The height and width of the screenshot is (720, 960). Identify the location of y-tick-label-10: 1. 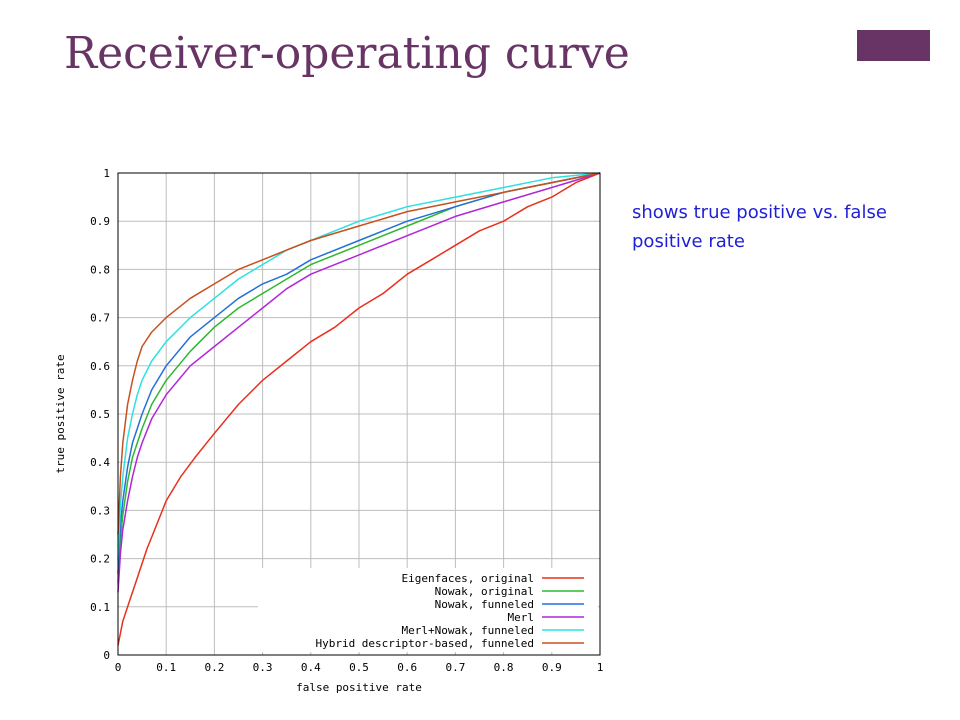
(106, 173).